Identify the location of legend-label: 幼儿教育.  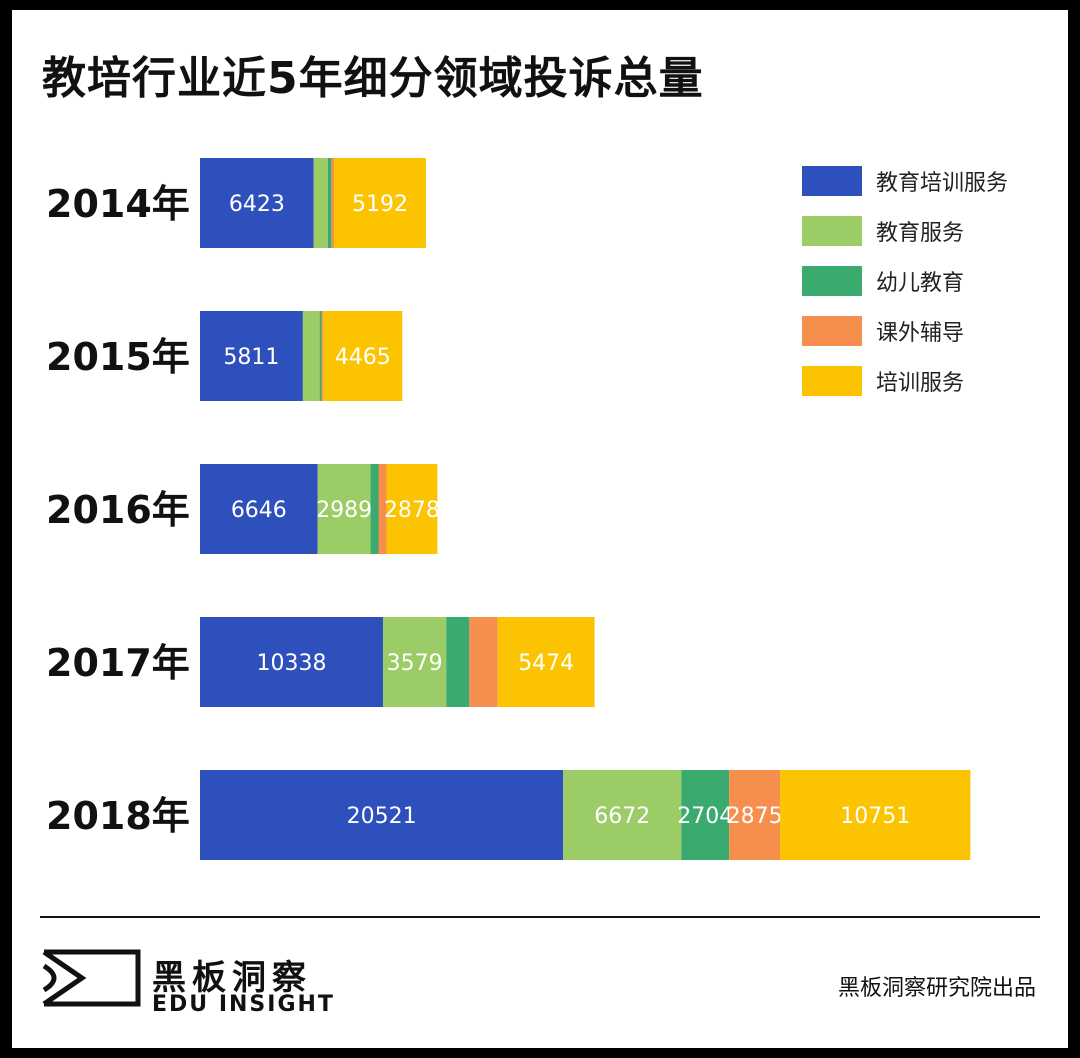
(920, 283).